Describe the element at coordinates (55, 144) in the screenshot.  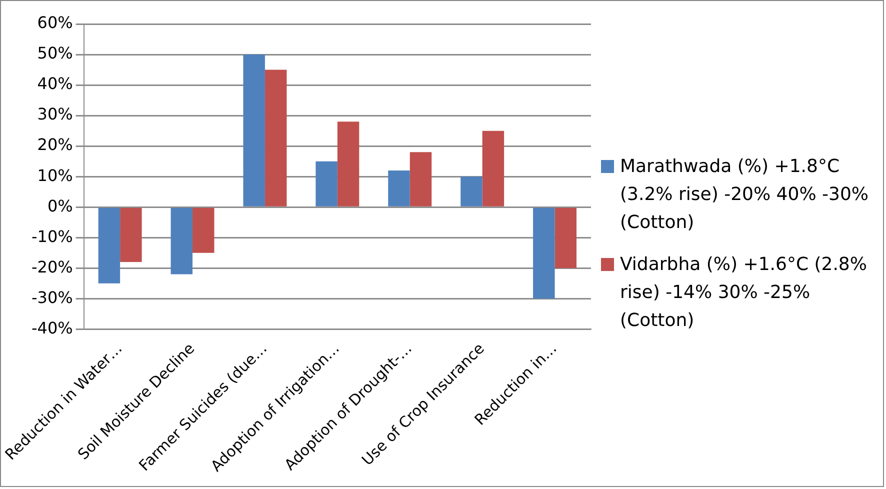
I see `y-tick-label: 20%` at that location.